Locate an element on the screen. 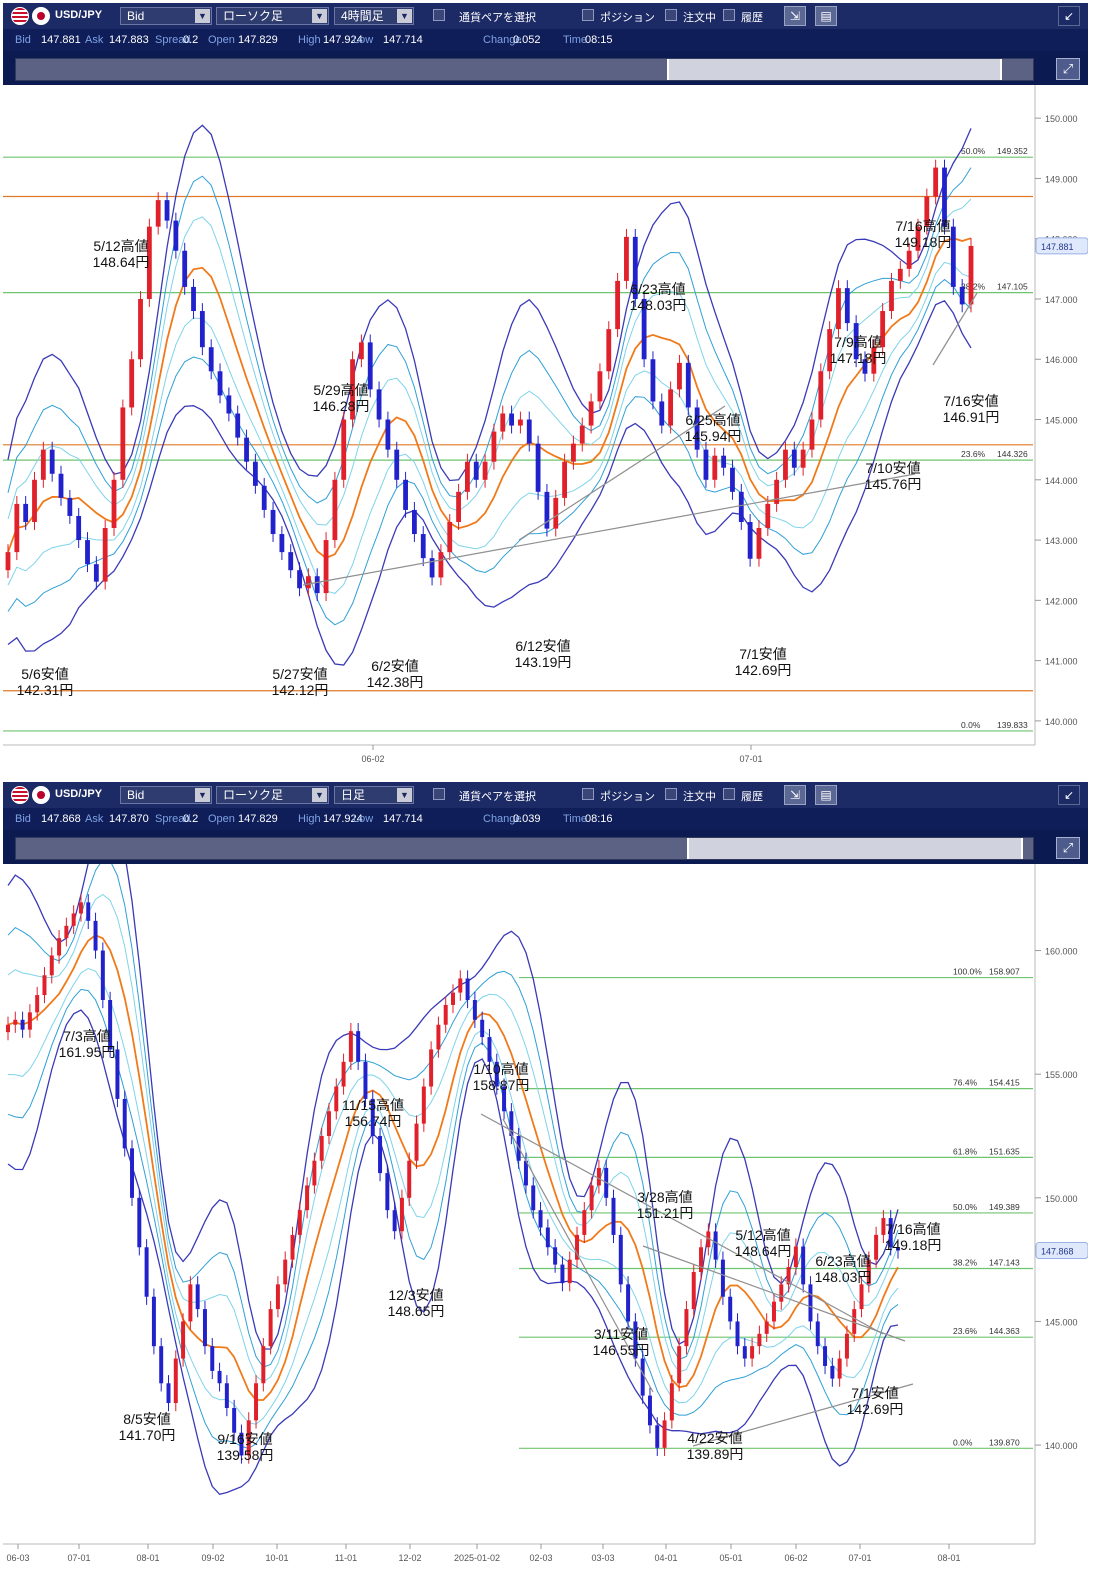 This screenshot has height=1576, width=1097. jp-flag-icon is located at coordinates (41, 795).